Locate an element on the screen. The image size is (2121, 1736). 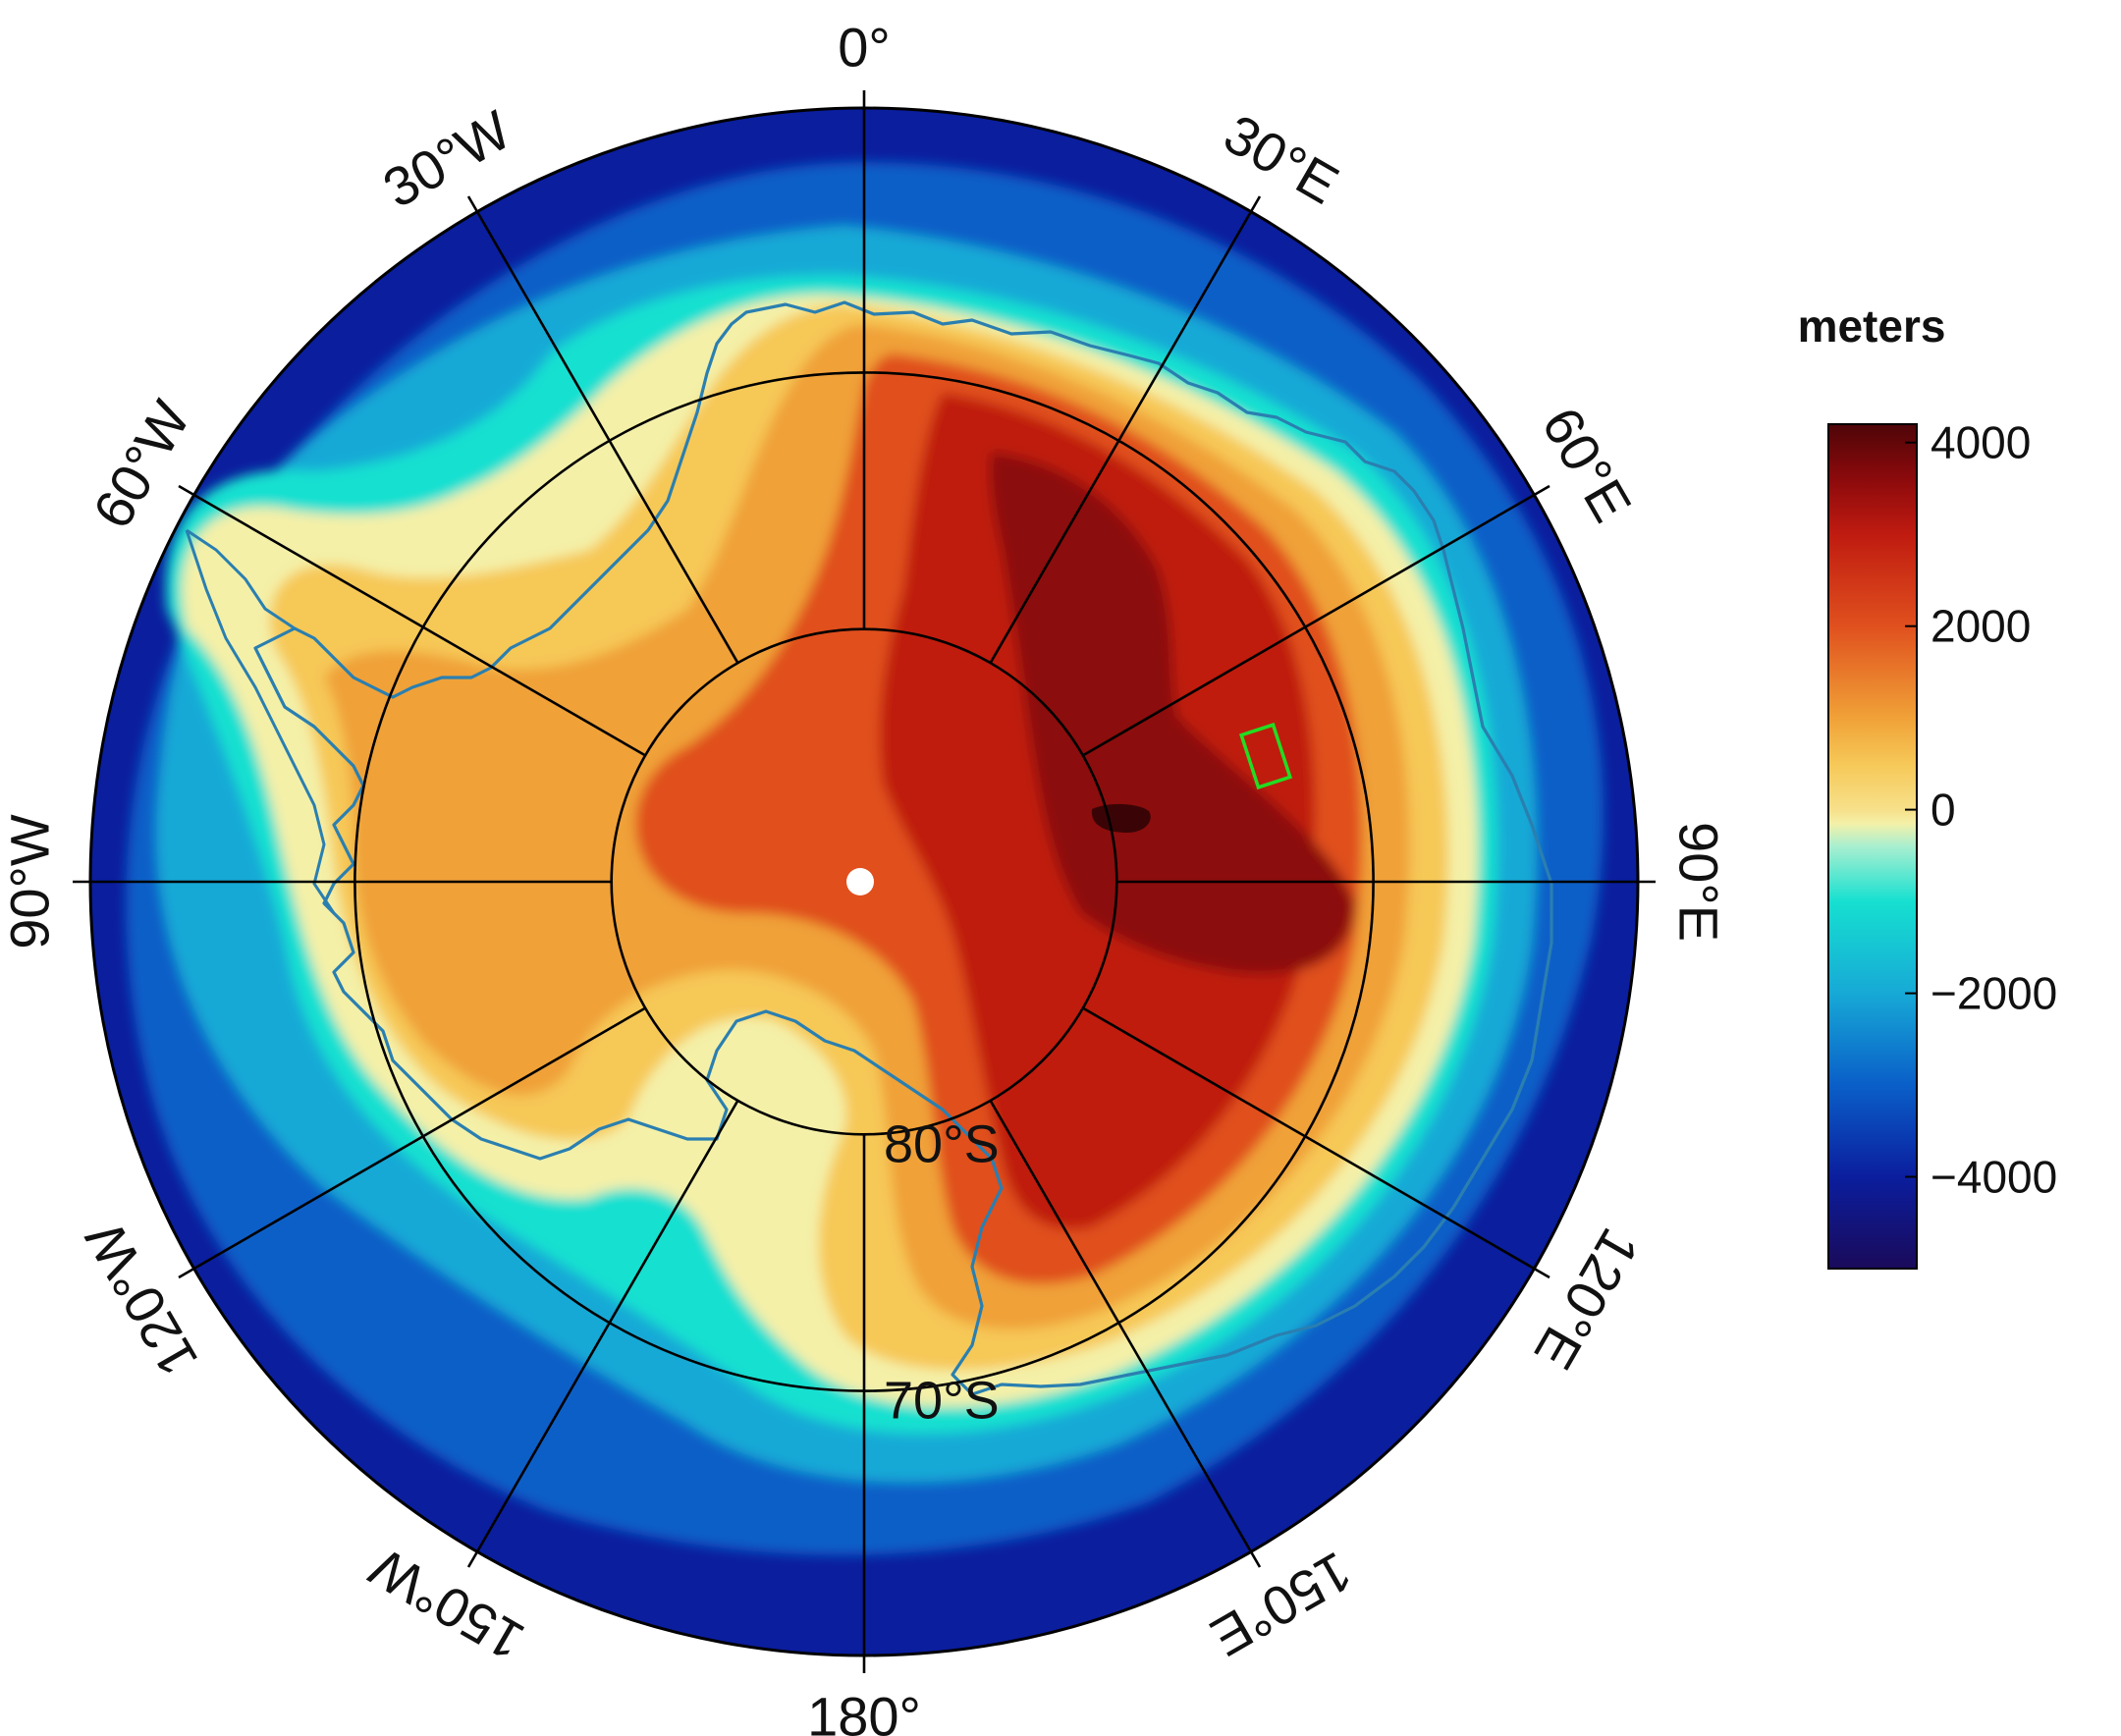
colorbar: meters 4000 2000 0 −2000 −4000 is located at coordinates (1927, 785).